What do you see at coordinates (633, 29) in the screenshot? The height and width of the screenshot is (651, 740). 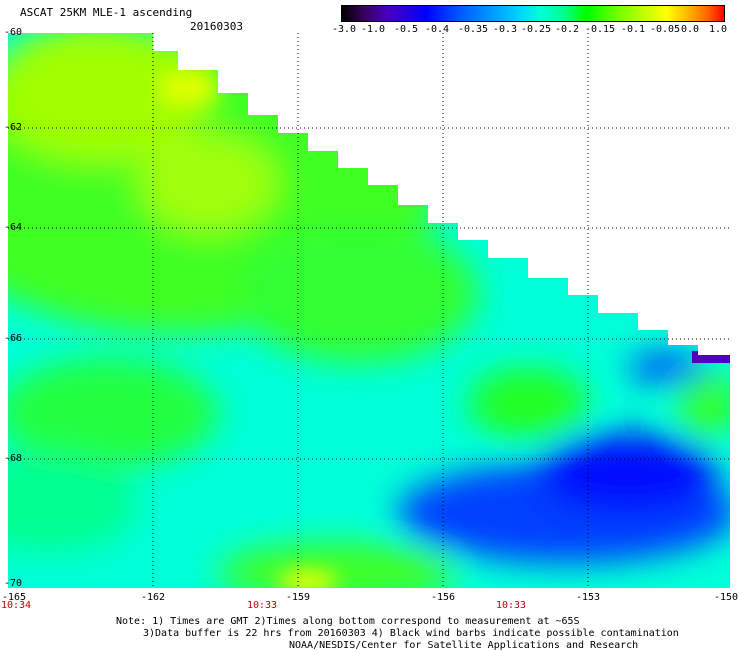 I see `colorbar-label: -0.1` at bounding box center [633, 29].